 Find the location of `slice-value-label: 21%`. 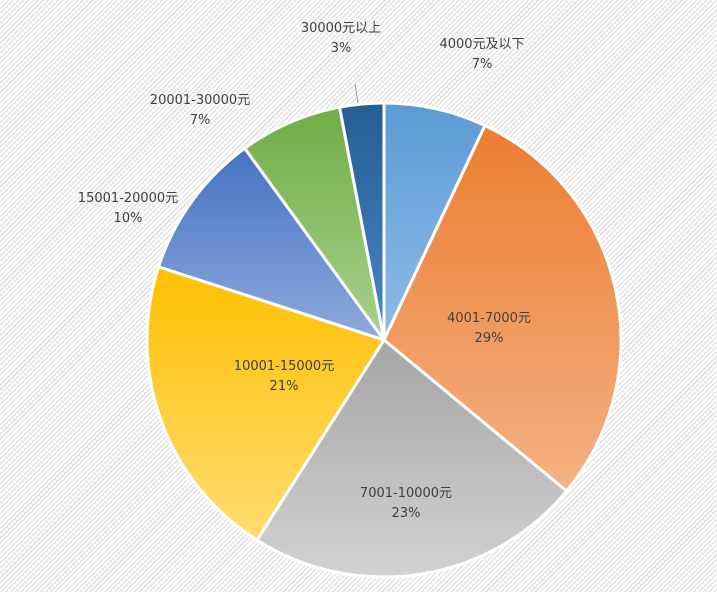

slice-value-label: 21% is located at coordinates (284, 386).